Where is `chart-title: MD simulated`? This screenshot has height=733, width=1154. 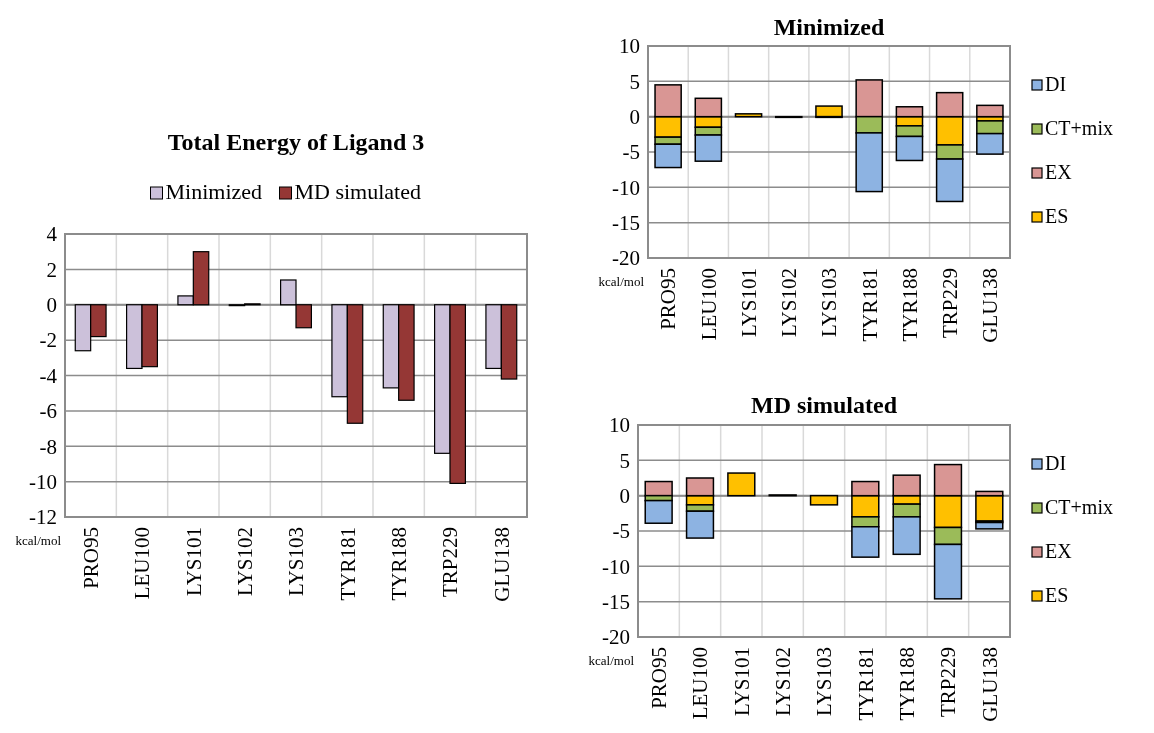
chart-title: MD simulated is located at coordinates (824, 405).